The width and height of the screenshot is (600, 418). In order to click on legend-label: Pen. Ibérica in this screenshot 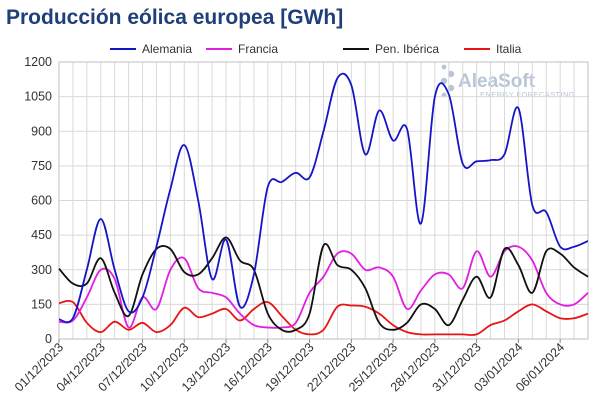, I will do `click(407, 49)`.